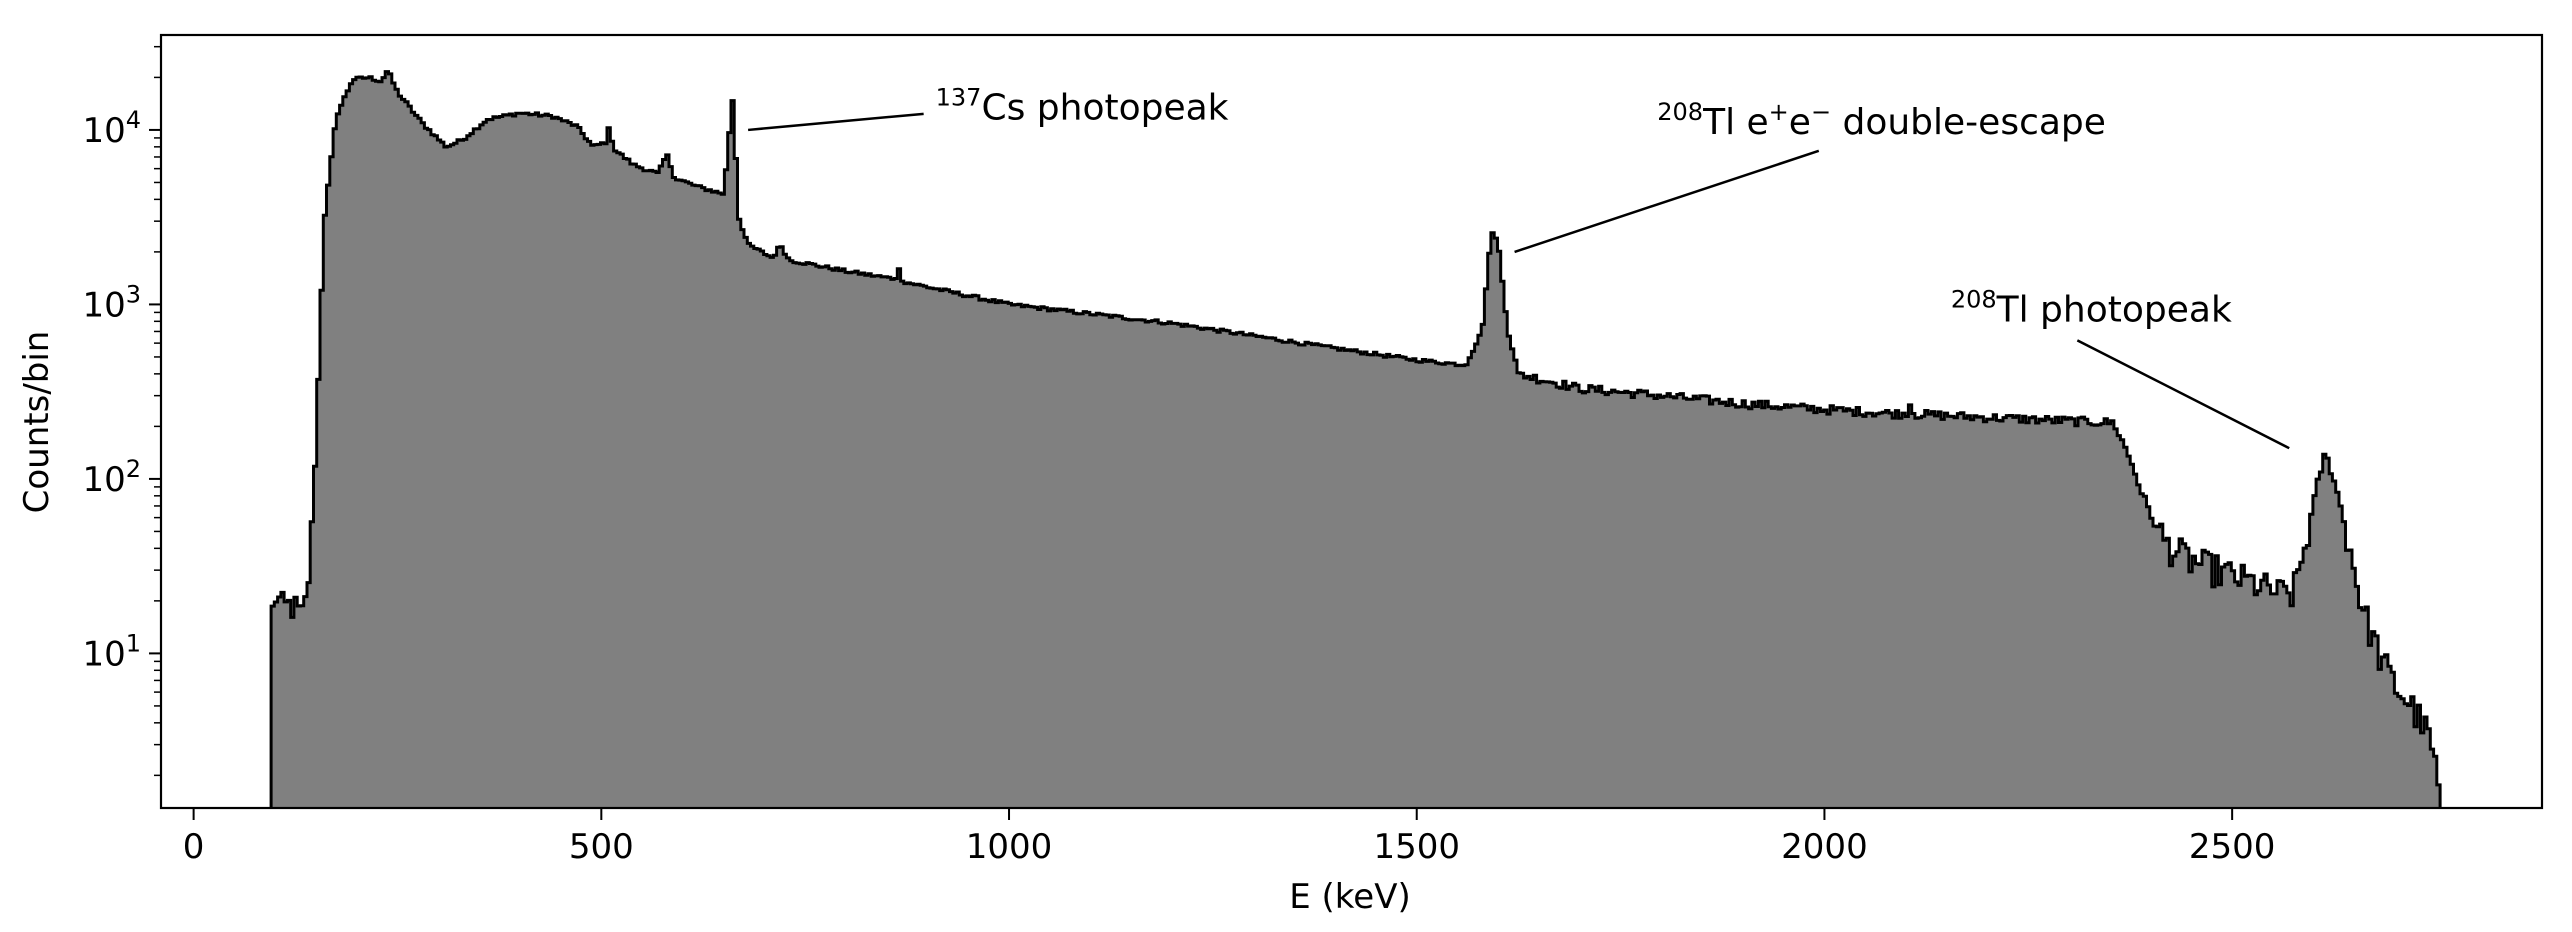 This screenshot has height=932, width=2572. What do you see at coordinates (601, 847) in the screenshot?
I see `x-tick-label: 500` at bounding box center [601, 847].